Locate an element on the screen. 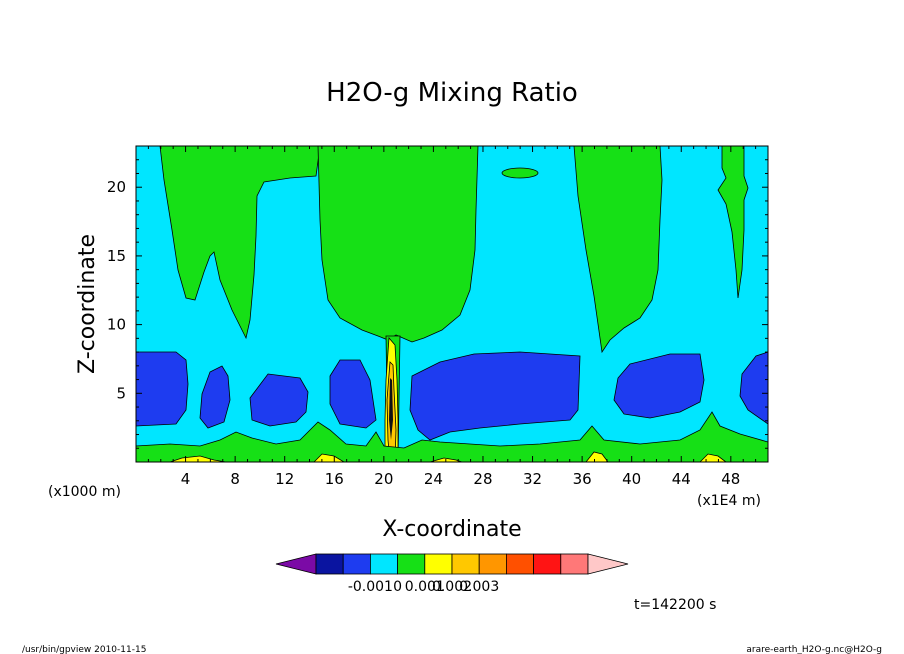  y-tick-label: 10 is located at coordinates (116, 325).